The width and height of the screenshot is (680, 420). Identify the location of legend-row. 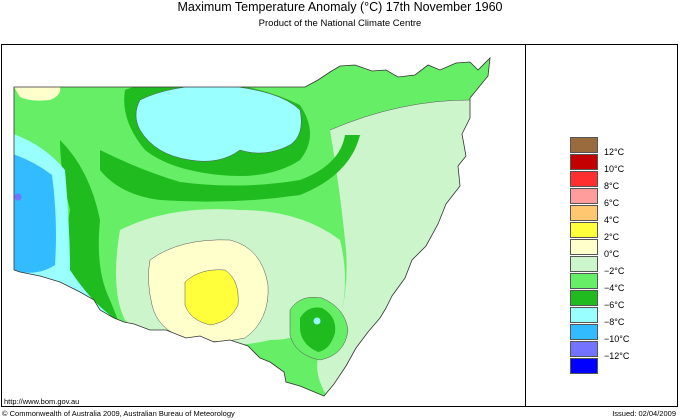
(620, 366).